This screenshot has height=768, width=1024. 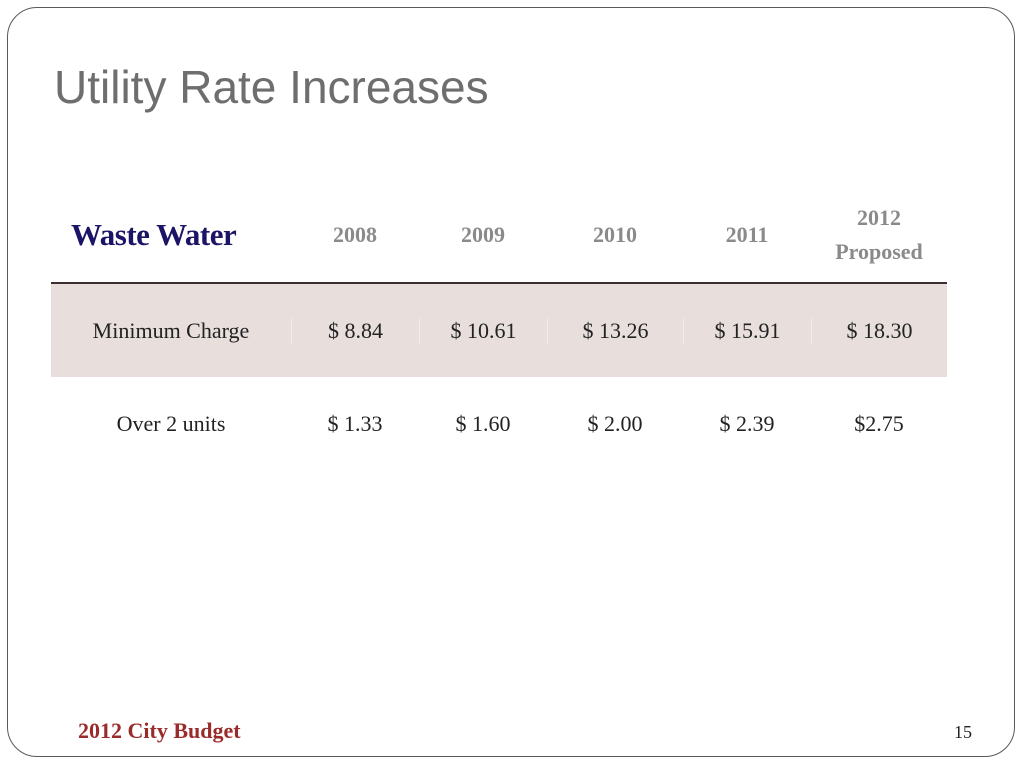 What do you see at coordinates (355, 234) in the screenshot?
I see `column-header-2008: 2008` at bounding box center [355, 234].